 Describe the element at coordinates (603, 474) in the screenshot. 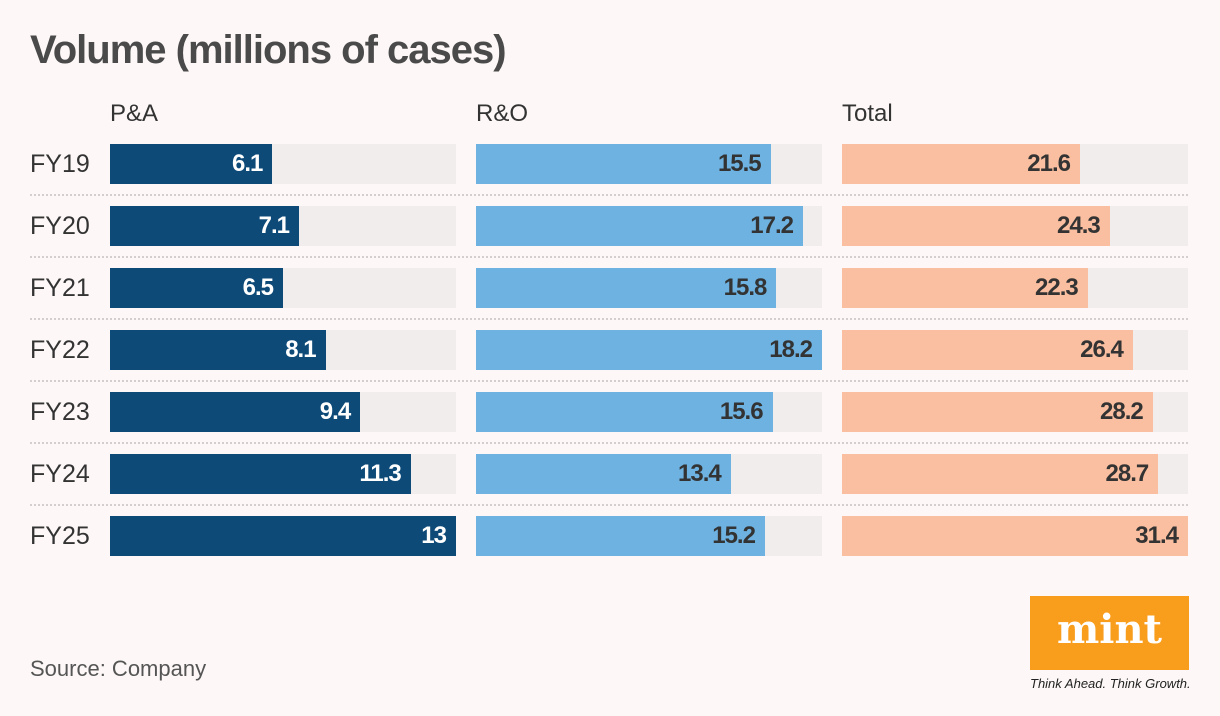

I see `bar: 13.4` at that location.